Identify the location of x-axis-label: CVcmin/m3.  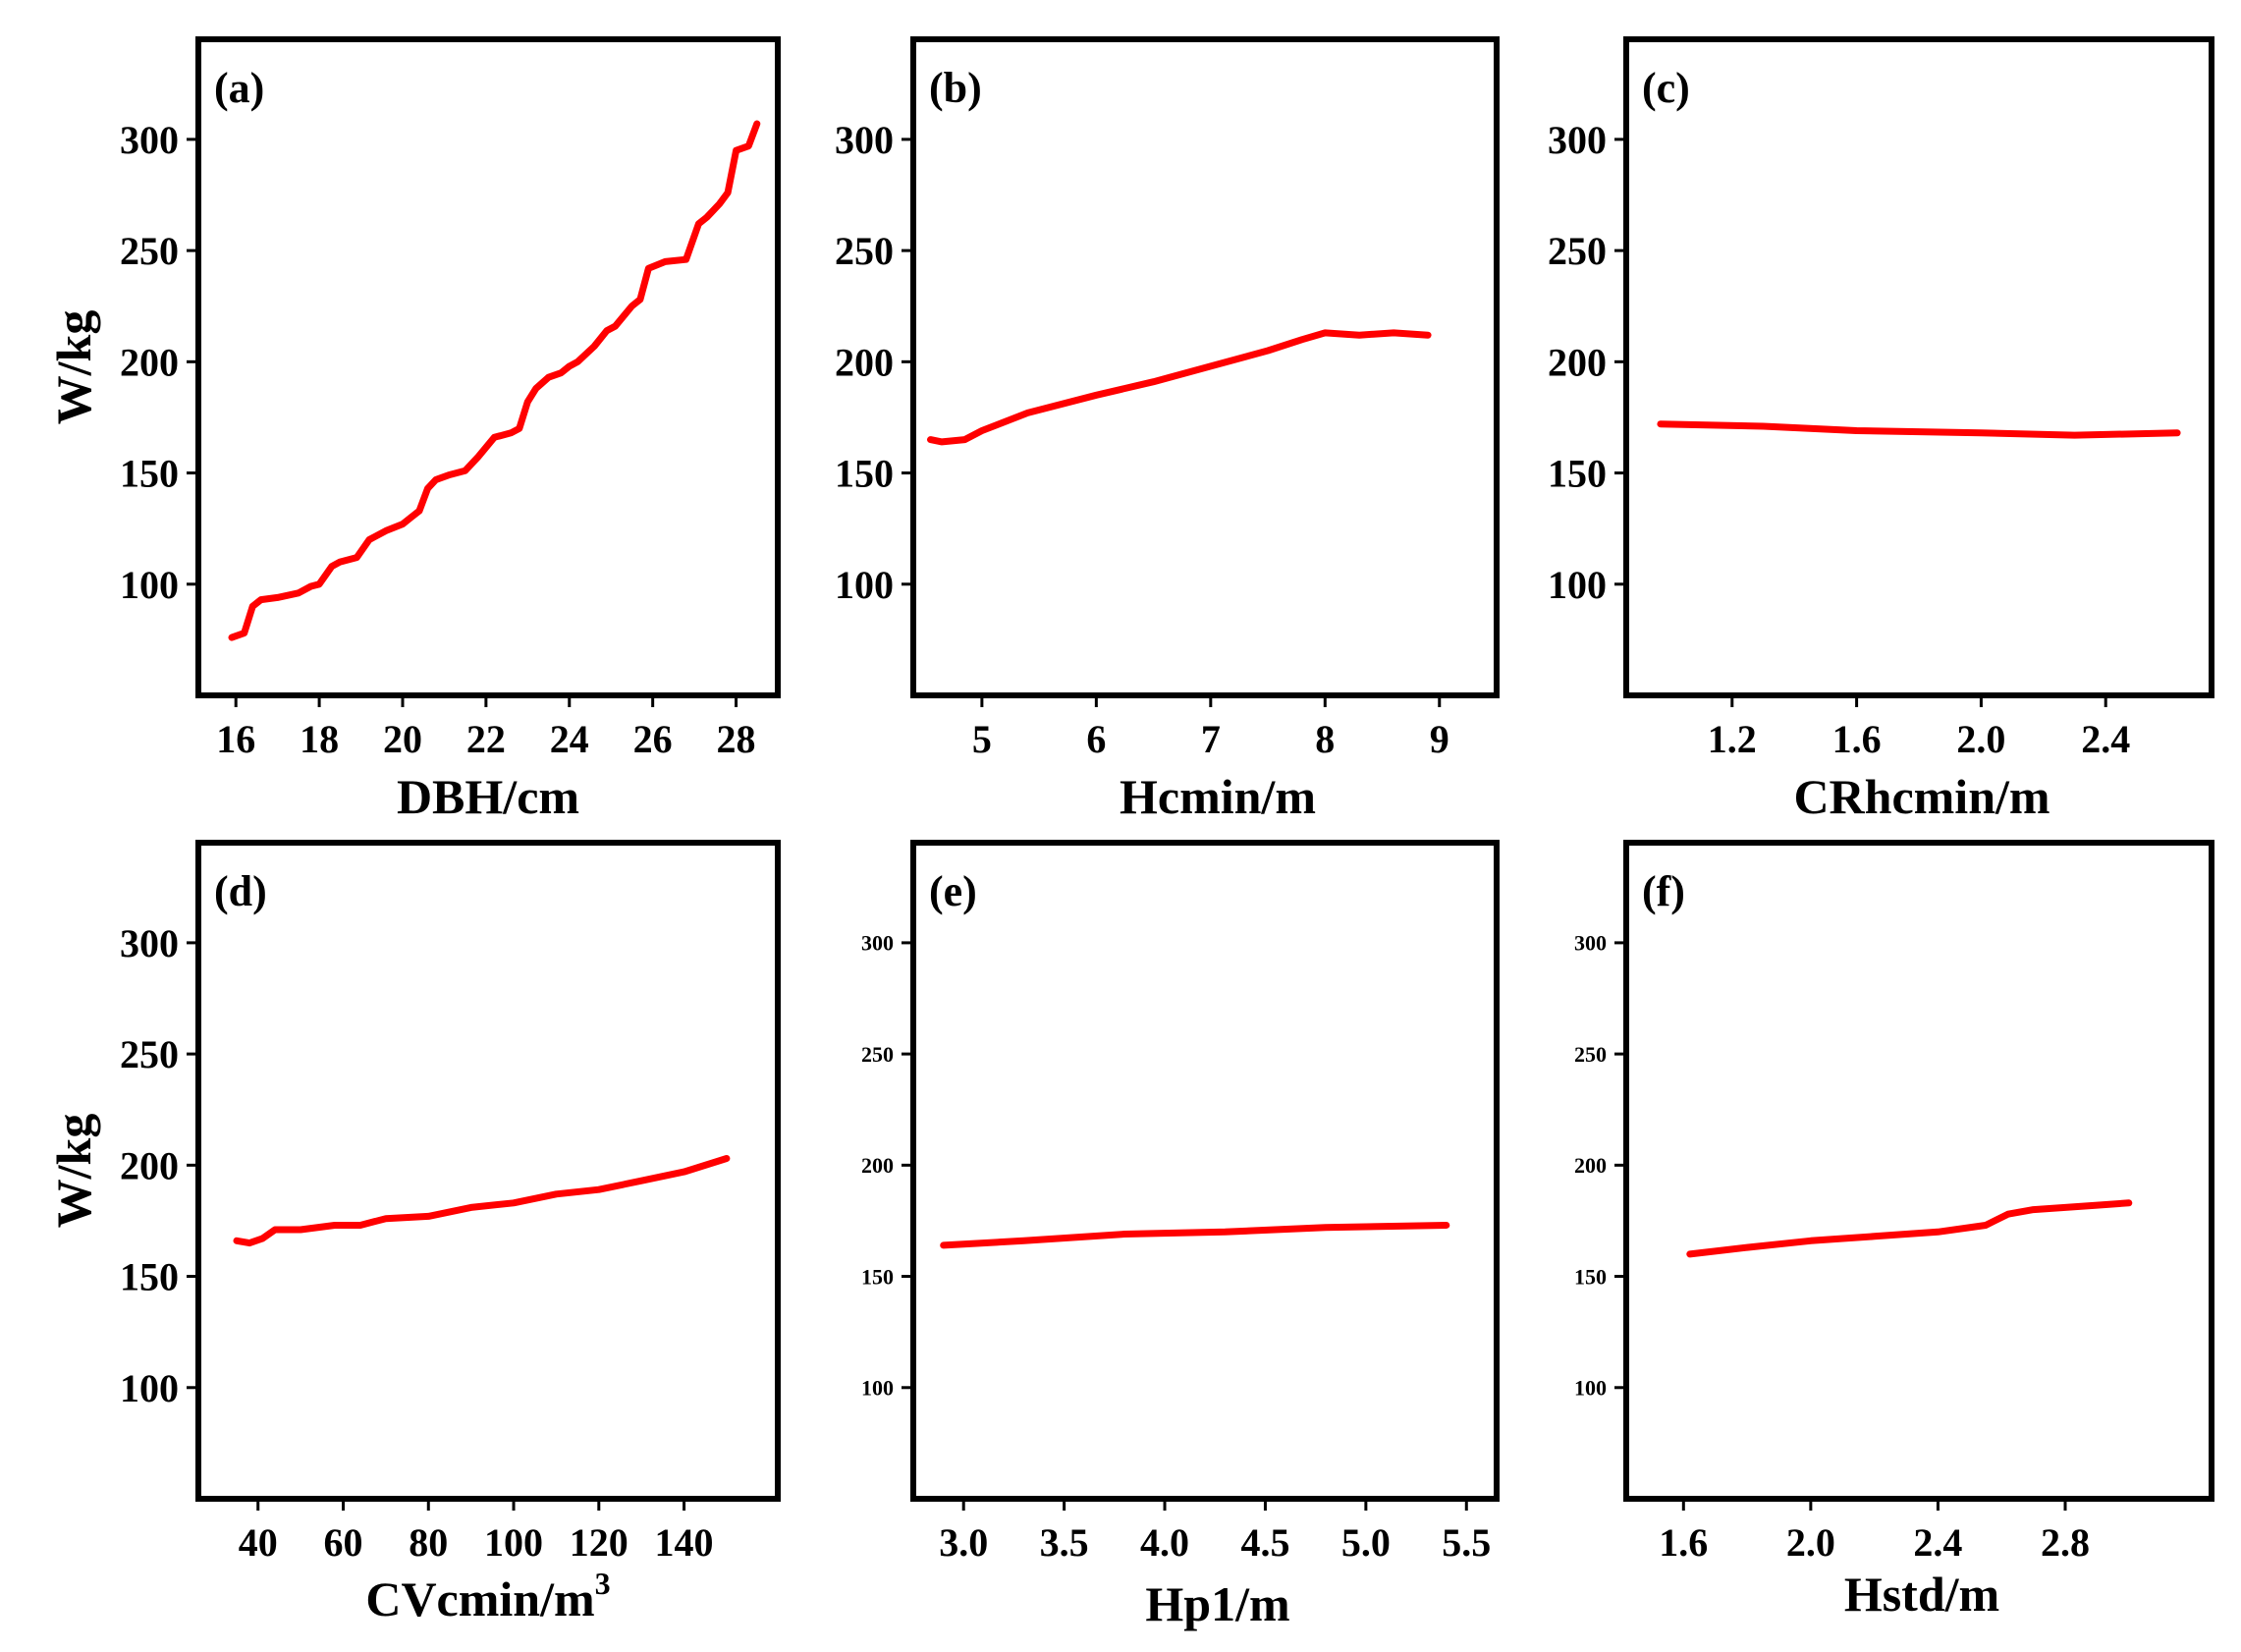
(487, 1596).